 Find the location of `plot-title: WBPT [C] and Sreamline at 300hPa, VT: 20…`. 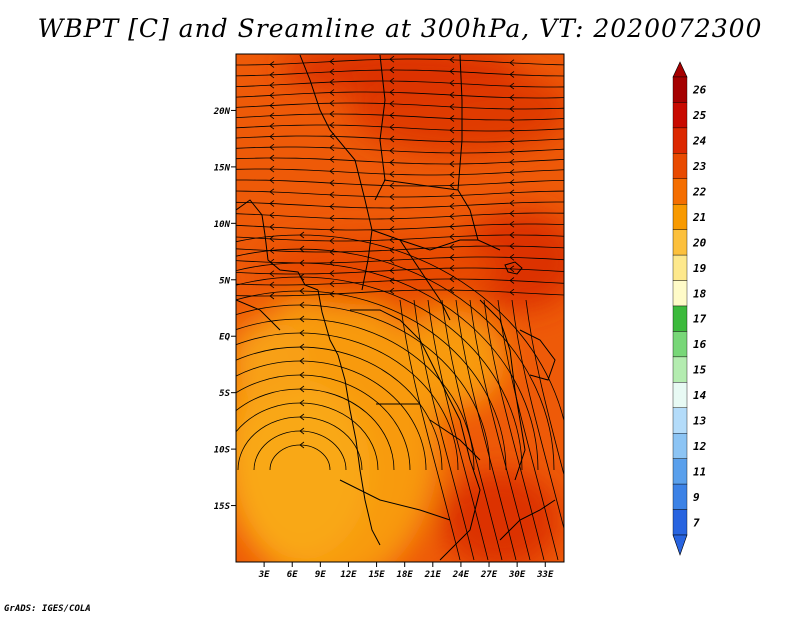

plot-title: WBPT [C] and Sreamline at 300hPa, VT: 20… is located at coordinates (400, 28).